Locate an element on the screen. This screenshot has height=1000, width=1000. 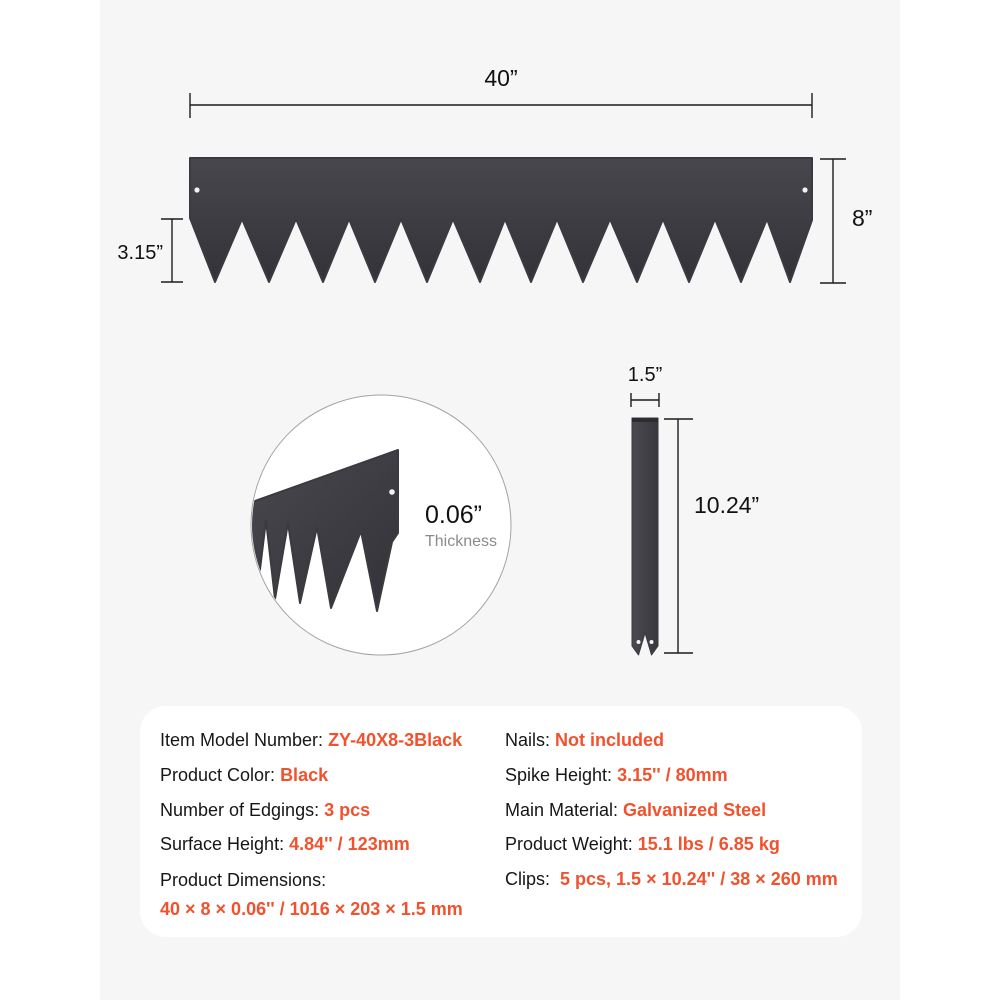
clip-hole-right is located at coordinates (651, 642).